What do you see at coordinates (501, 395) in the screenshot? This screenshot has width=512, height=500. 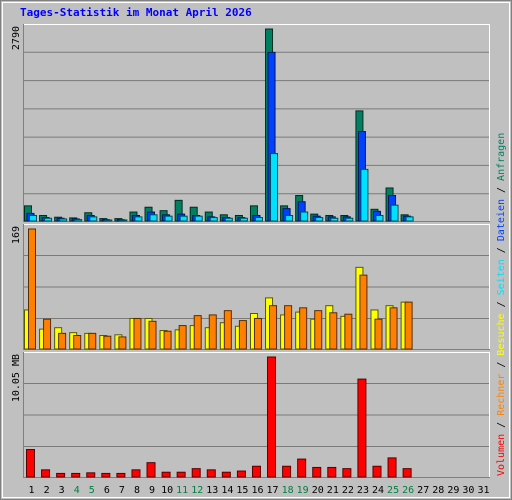 I see `legend-item-rechner: Rechner` at bounding box center [501, 395].